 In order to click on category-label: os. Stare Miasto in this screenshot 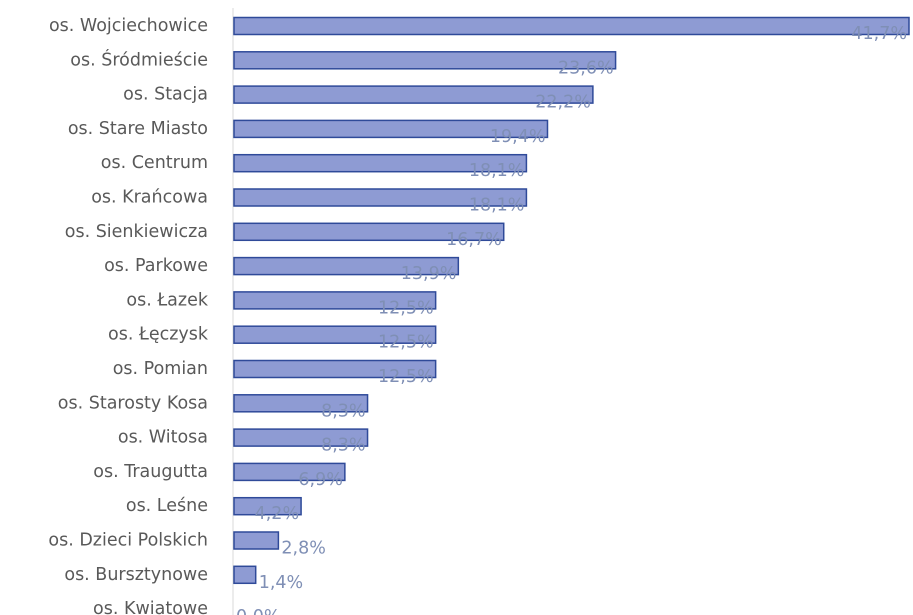, I will do `click(138, 129)`.